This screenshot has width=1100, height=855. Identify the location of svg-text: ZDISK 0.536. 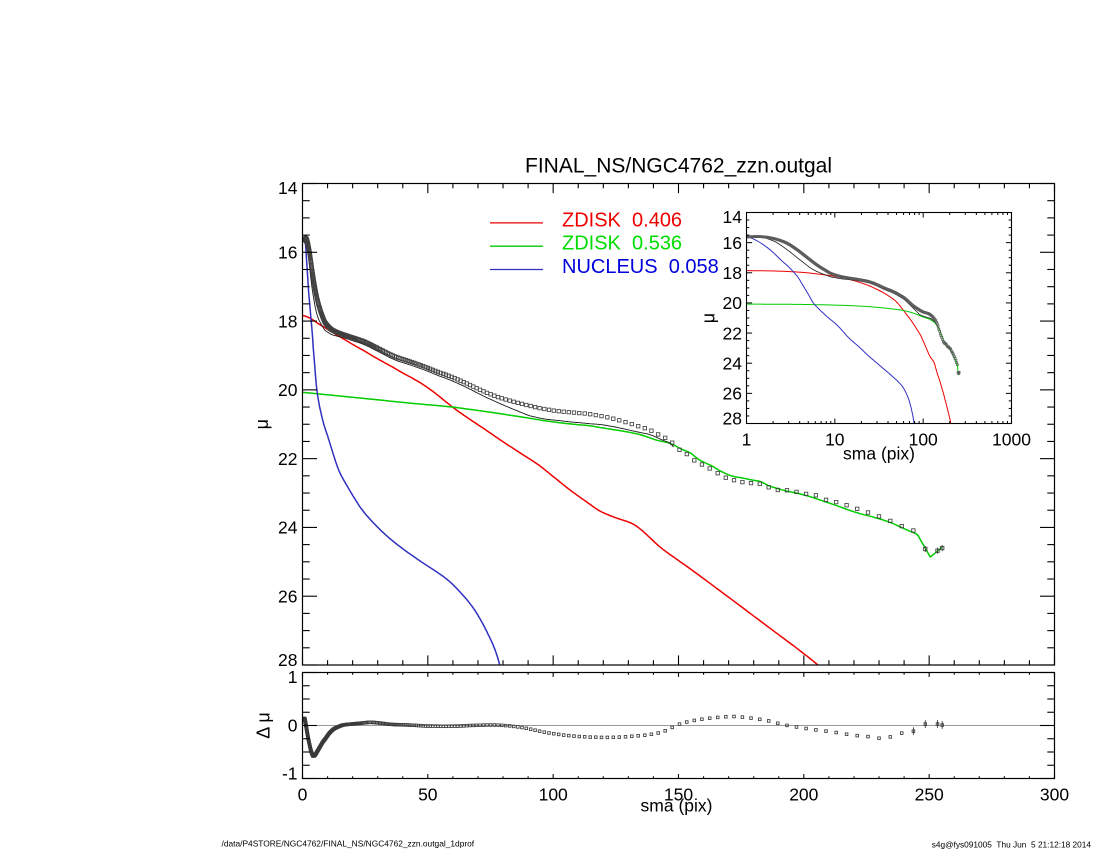
(622, 244).